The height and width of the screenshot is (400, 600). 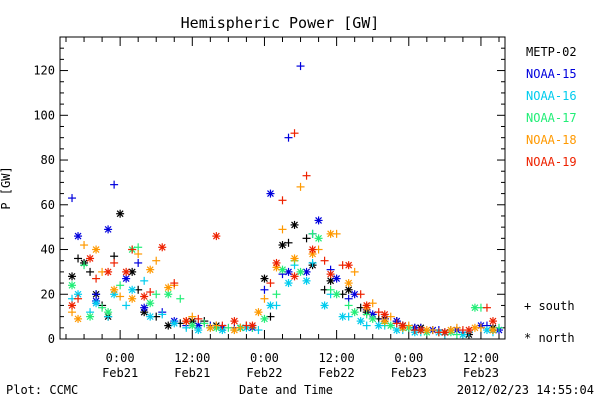 What do you see at coordinates (549, 322) in the screenshot?
I see `marker-legend: + south * north` at bounding box center [549, 322].